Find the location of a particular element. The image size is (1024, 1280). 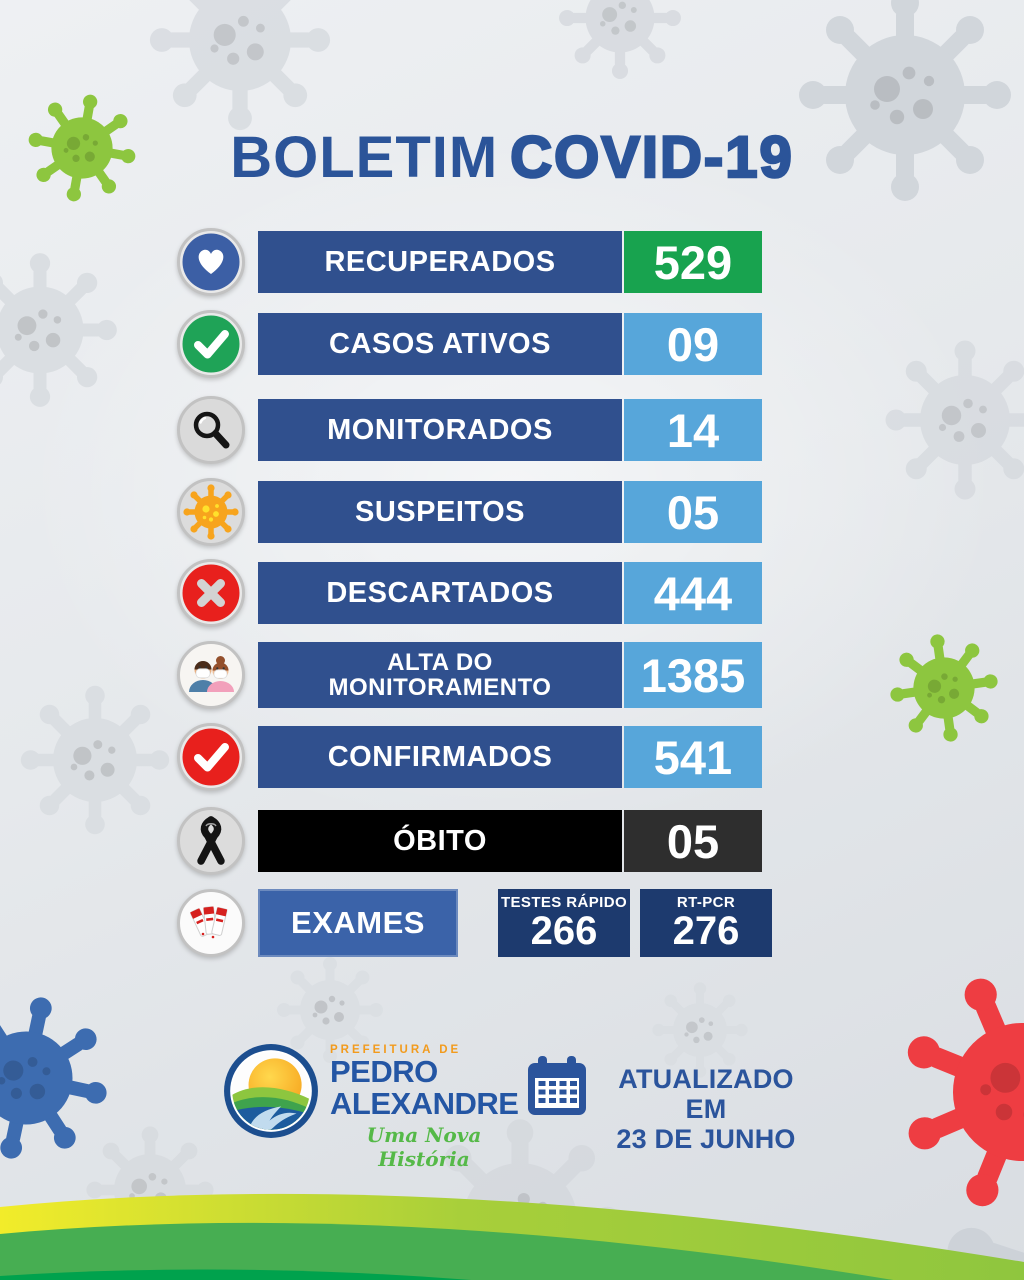

green-virus-right is located at coordinates (944, 688).